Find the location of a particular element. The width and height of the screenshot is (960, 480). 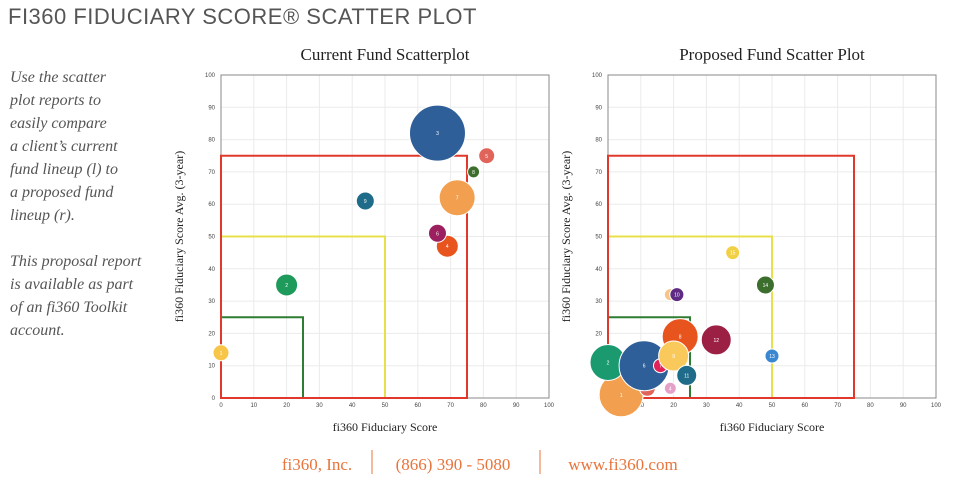

bubble-label: 12 is located at coordinates (716, 341).